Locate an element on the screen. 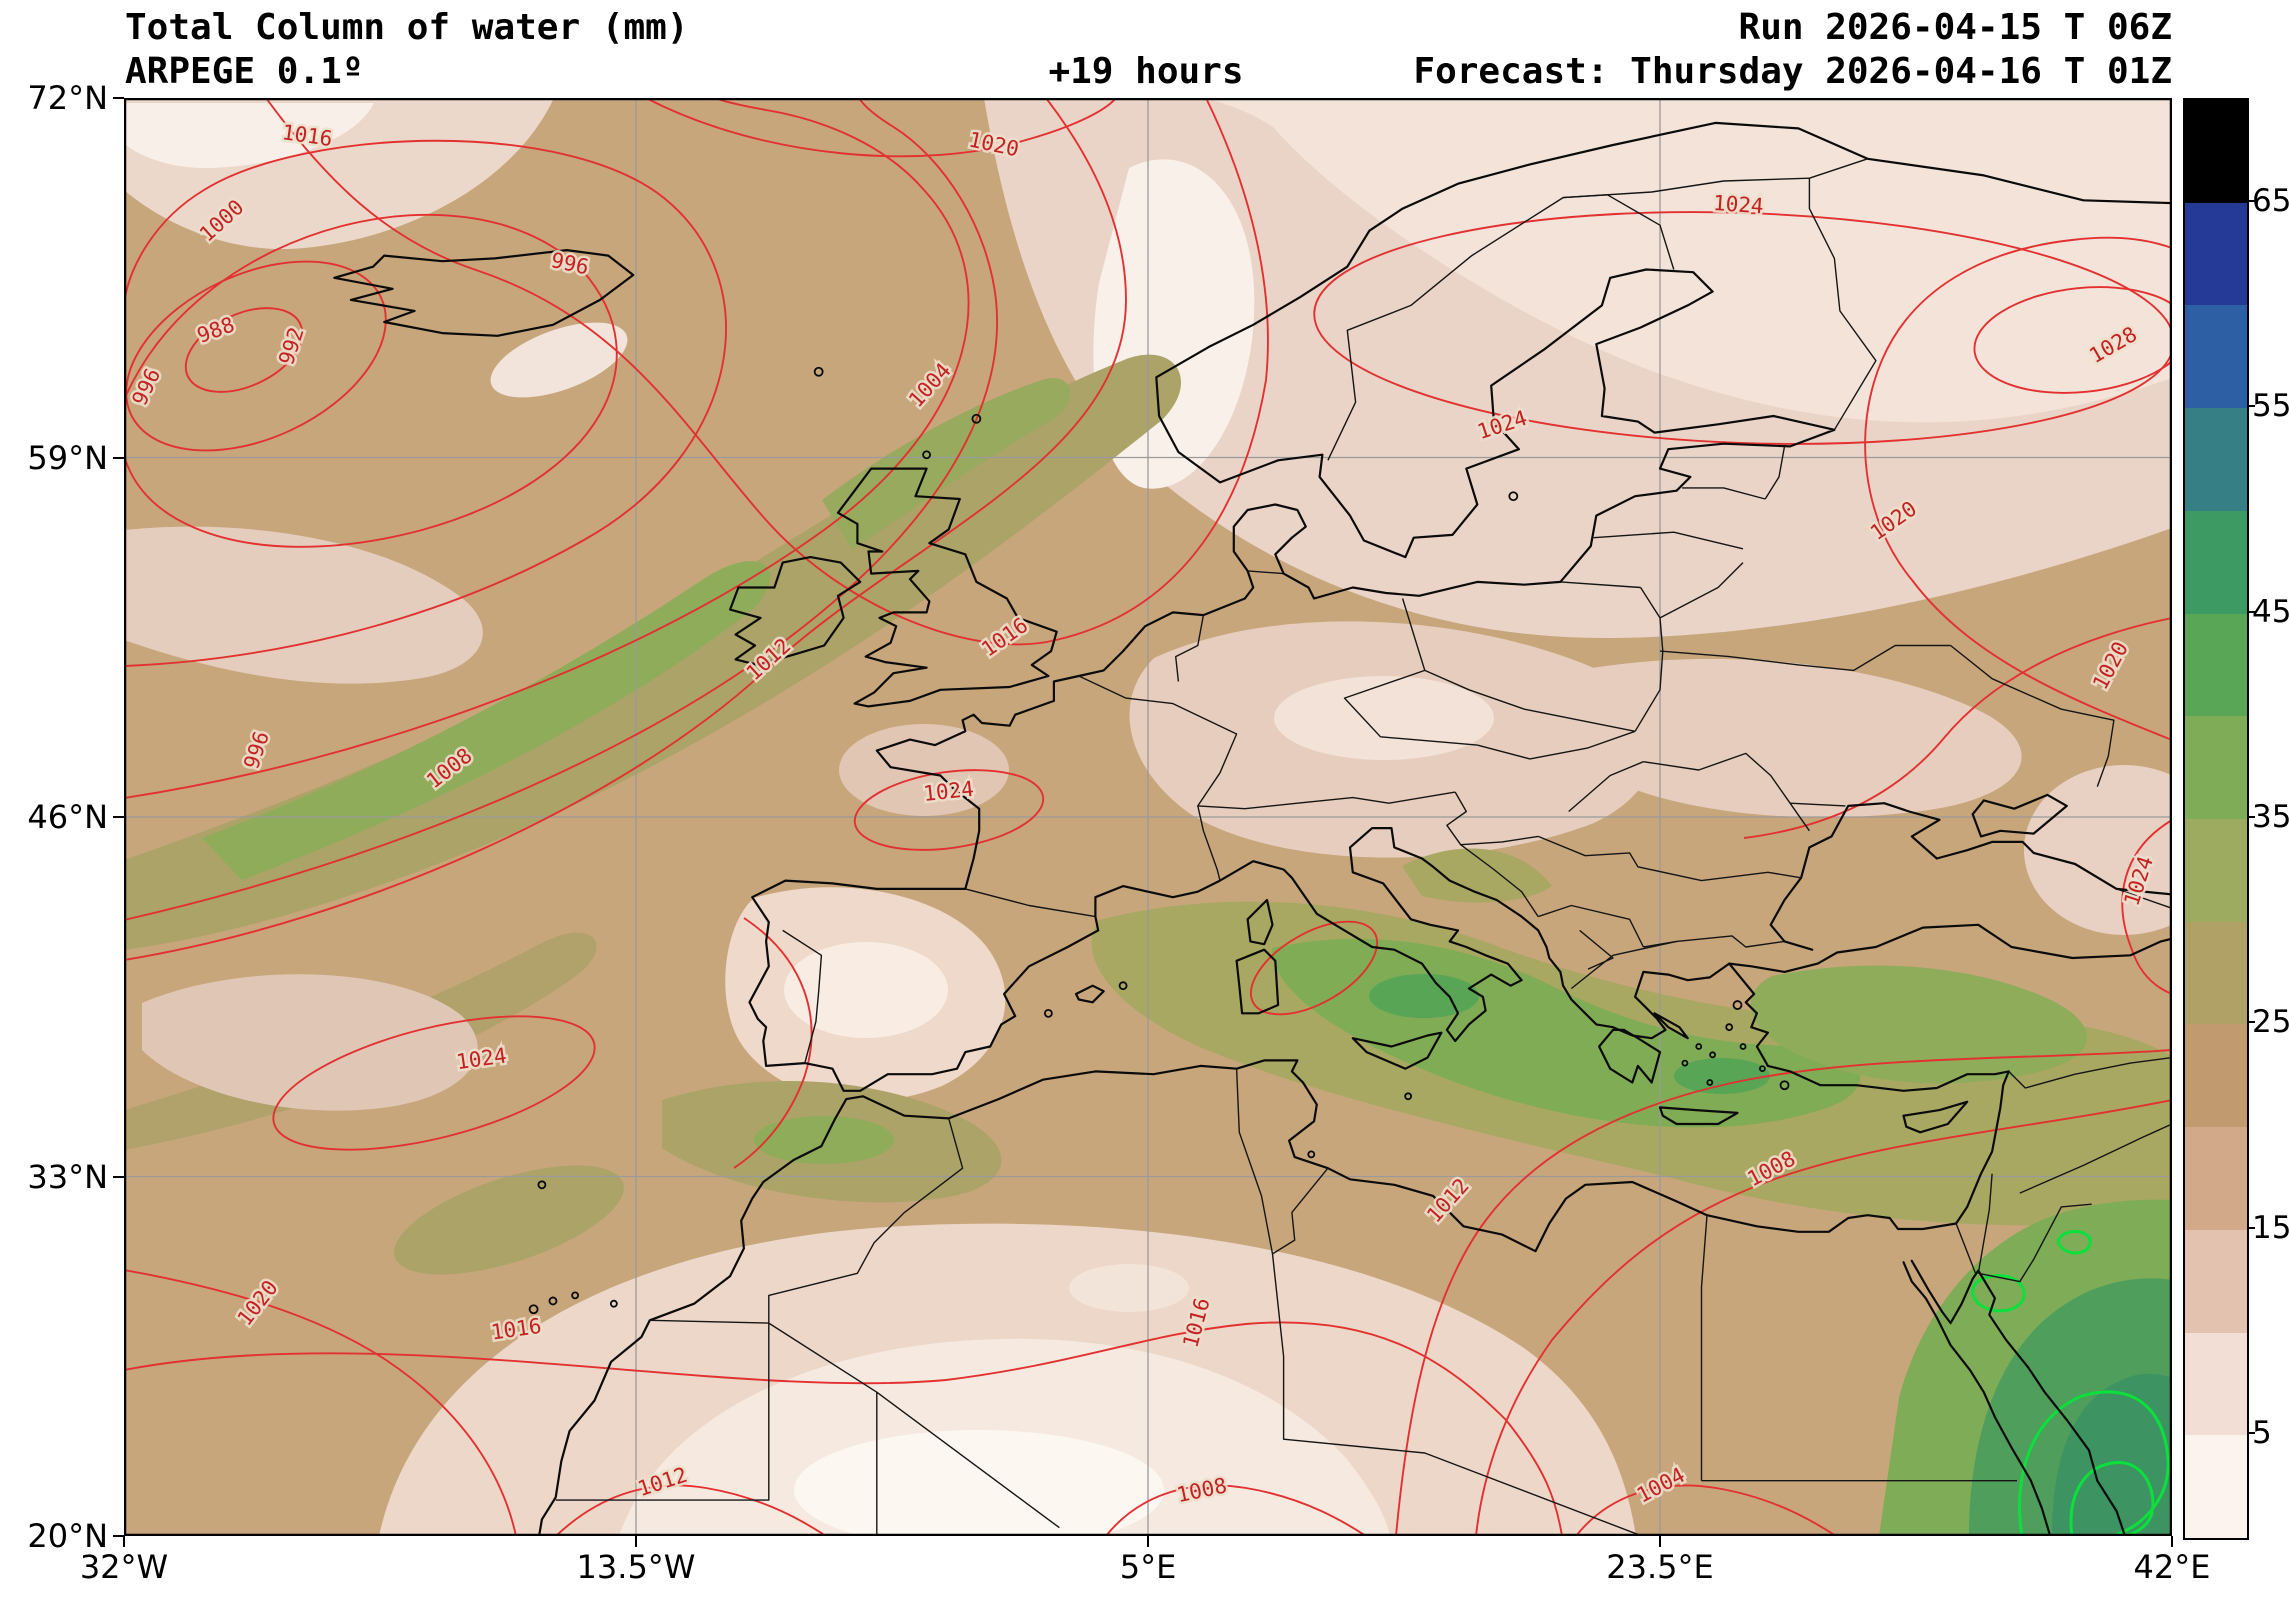 The image size is (2289, 1602). colorbar-tick-label: 35 is located at coordinates (2270, 817).